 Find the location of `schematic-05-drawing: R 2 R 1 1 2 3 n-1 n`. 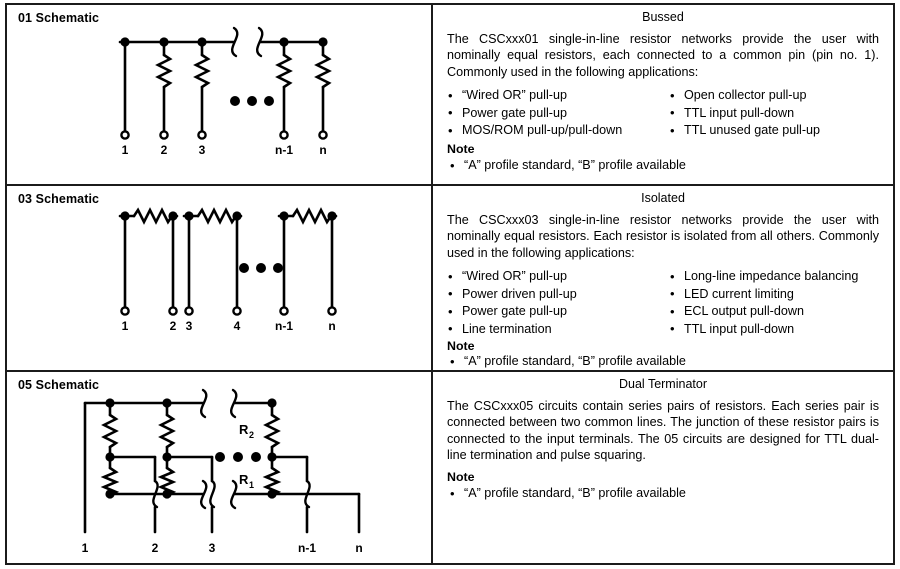

schematic-05-drawing: R 2 R 1 1 2 3 n-1 n is located at coordinates (222, 471).